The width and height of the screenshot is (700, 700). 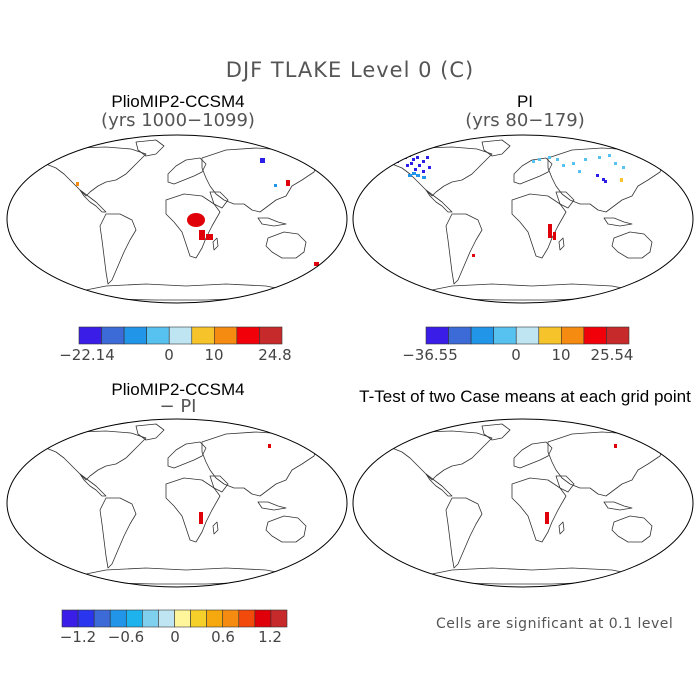 I want to click on colorbar-pi-labels: −36.55 0 10 25.54, so click(x=517, y=355).